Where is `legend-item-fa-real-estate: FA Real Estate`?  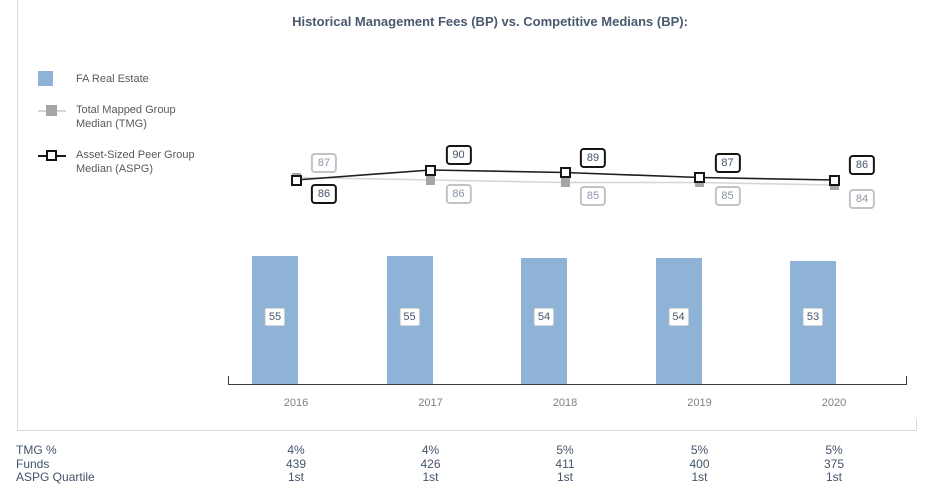
legend-item-fa-real-estate: FA Real Estate is located at coordinates (116, 78).